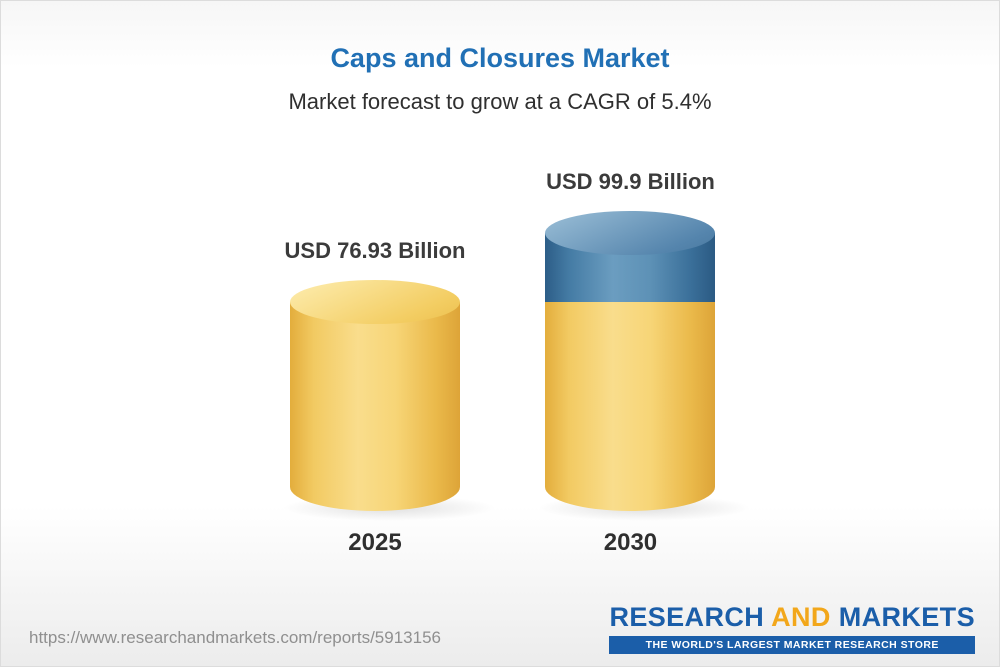 This screenshot has height=667, width=1000. What do you see at coordinates (375, 542) in the screenshot?
I see `category-label-2025: 2025` at bounding box center [375, 542].